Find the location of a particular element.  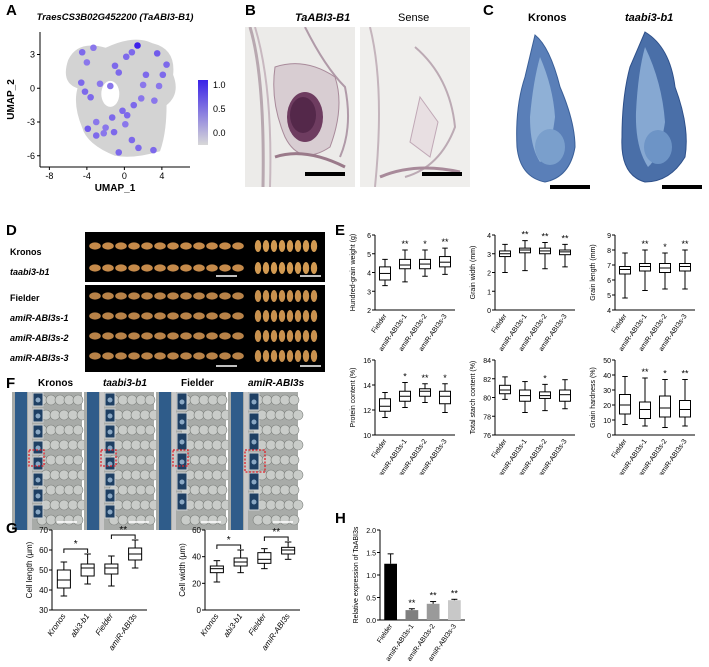

e-plot-2-y-tick-label: 5 is located at coordinates (609, 296).